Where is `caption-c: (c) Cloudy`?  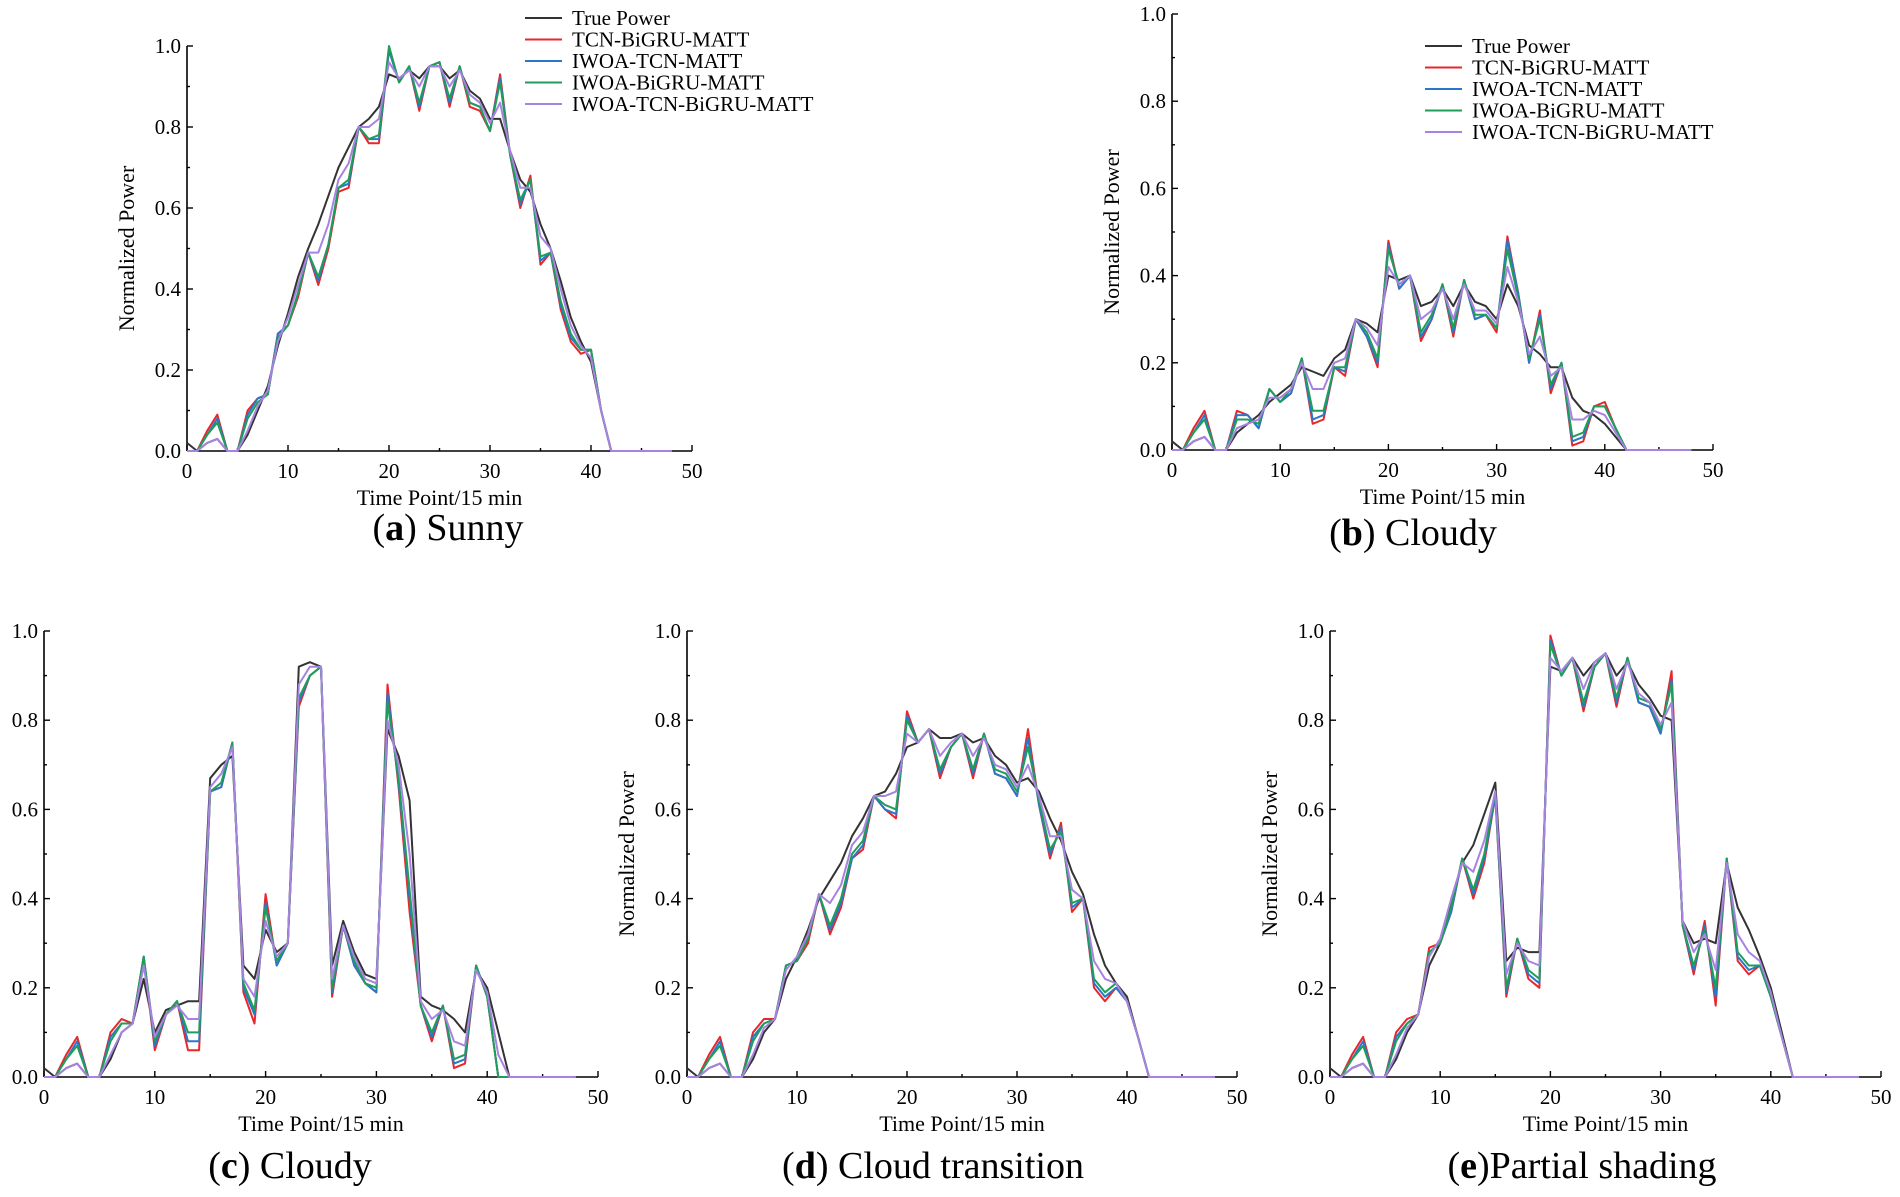
caption-c: (c) Cloudy is located at coordinates (290, 1166).